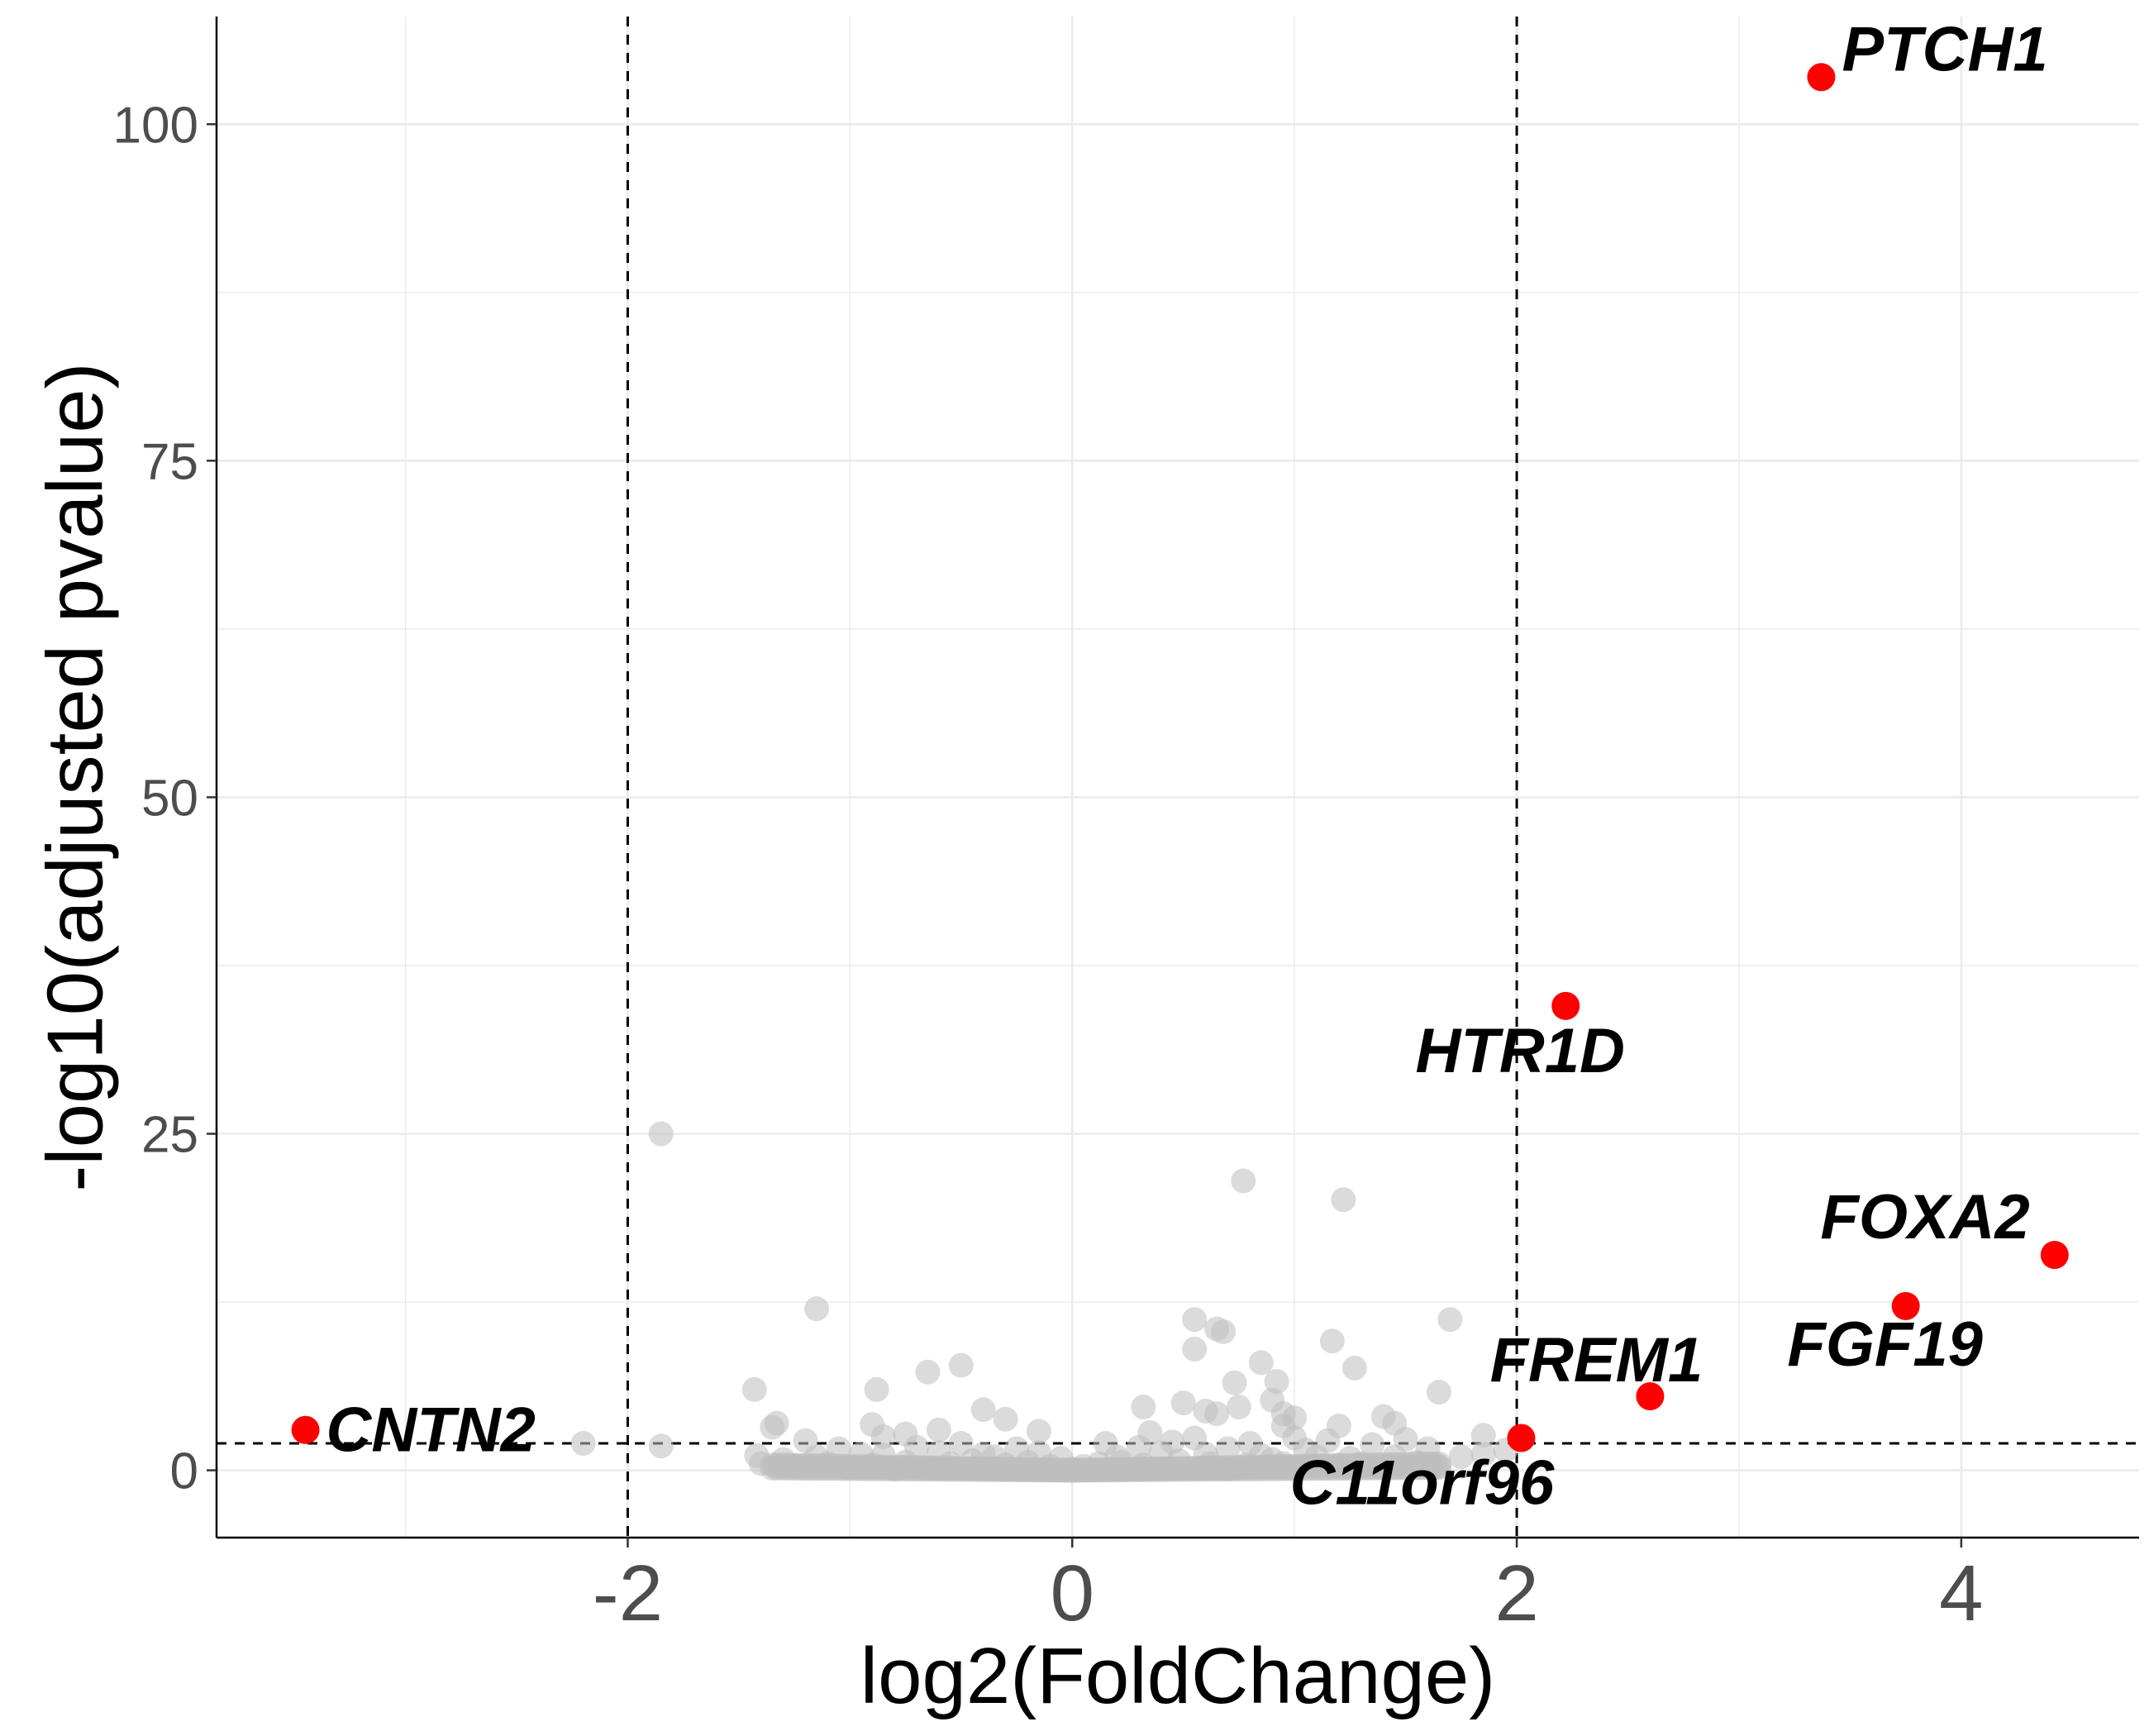  I want to click on y-axis-title: -log10(adjusted pvalue), so click(75, 776).